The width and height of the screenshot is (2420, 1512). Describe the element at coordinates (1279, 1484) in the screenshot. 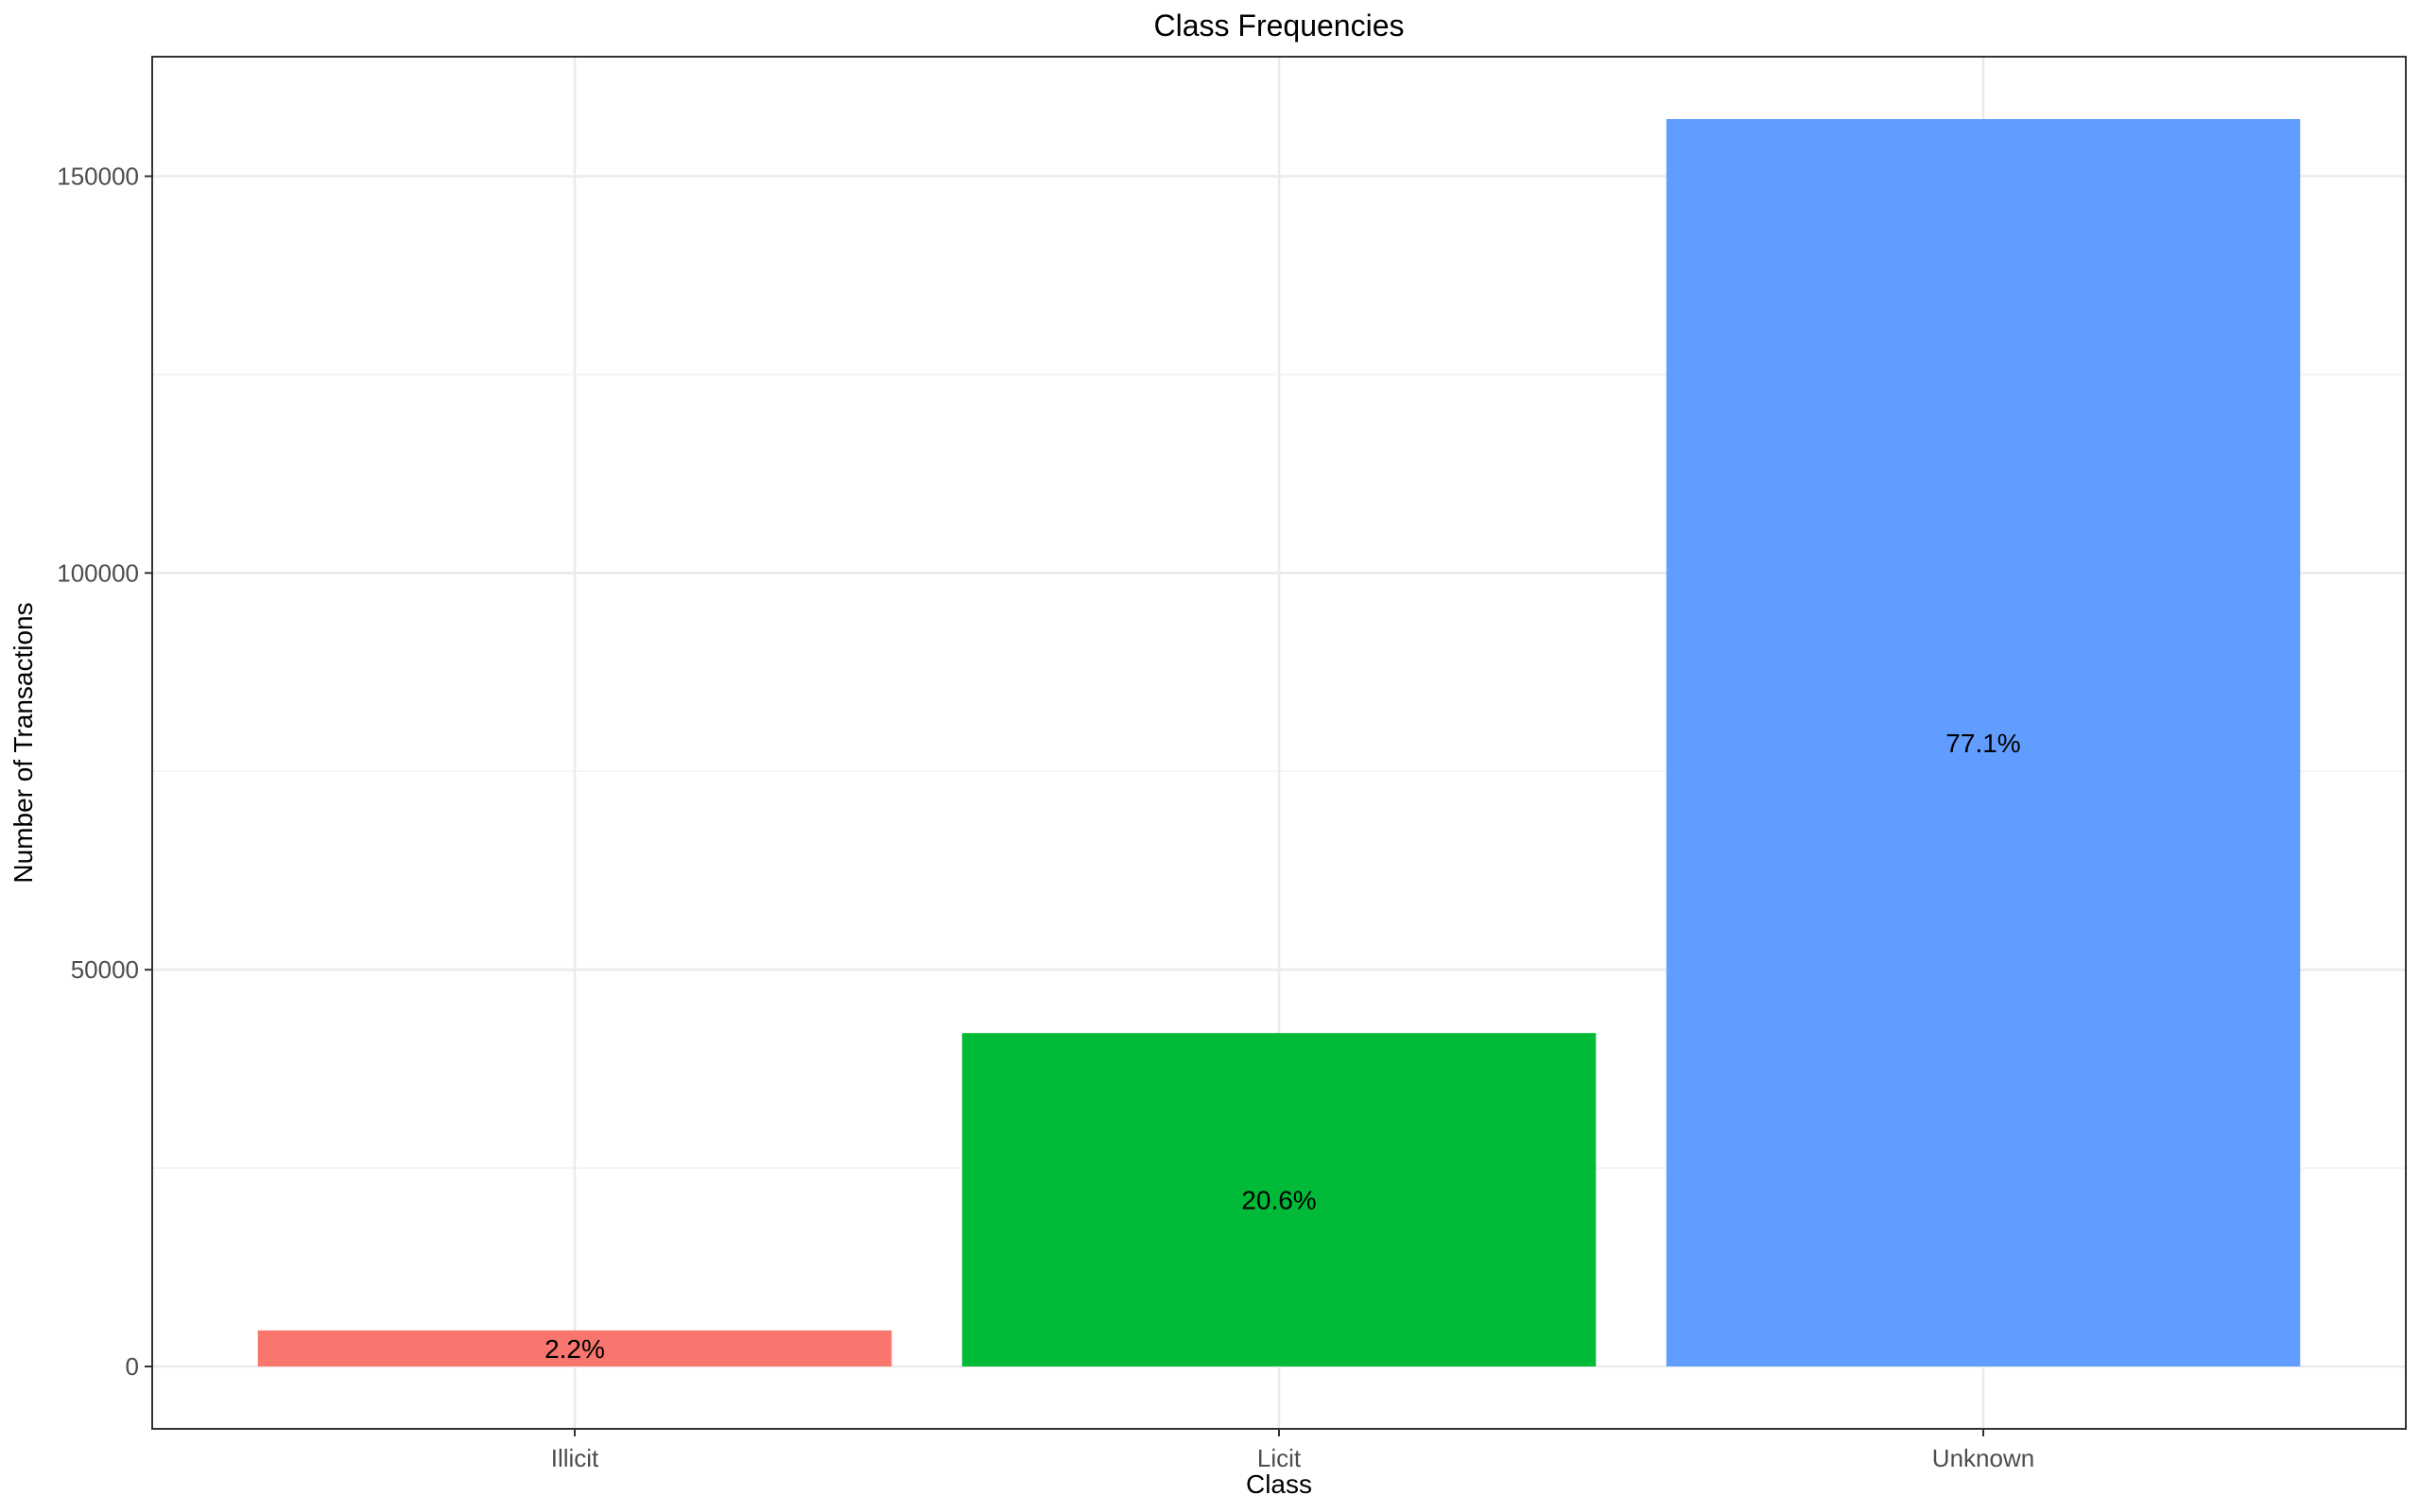

I see `x-axis-title: Class` at that location.